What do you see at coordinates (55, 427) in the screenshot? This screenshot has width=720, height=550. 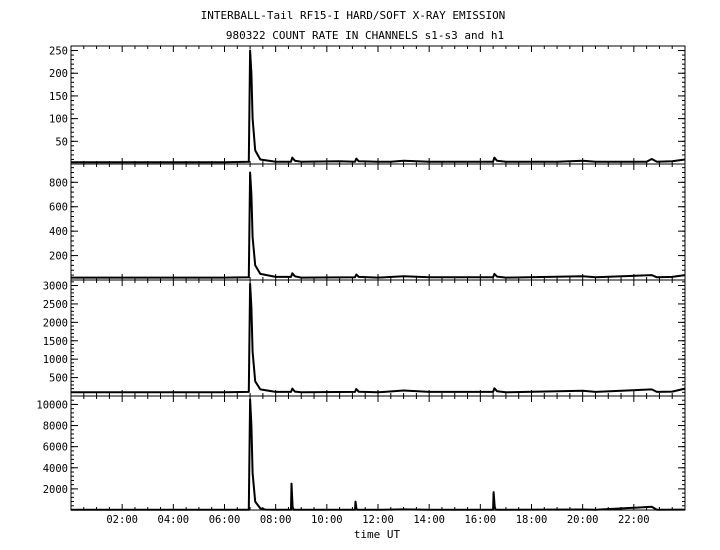 I see `y-tick-label: 8000` at bounding box center [55, 427].